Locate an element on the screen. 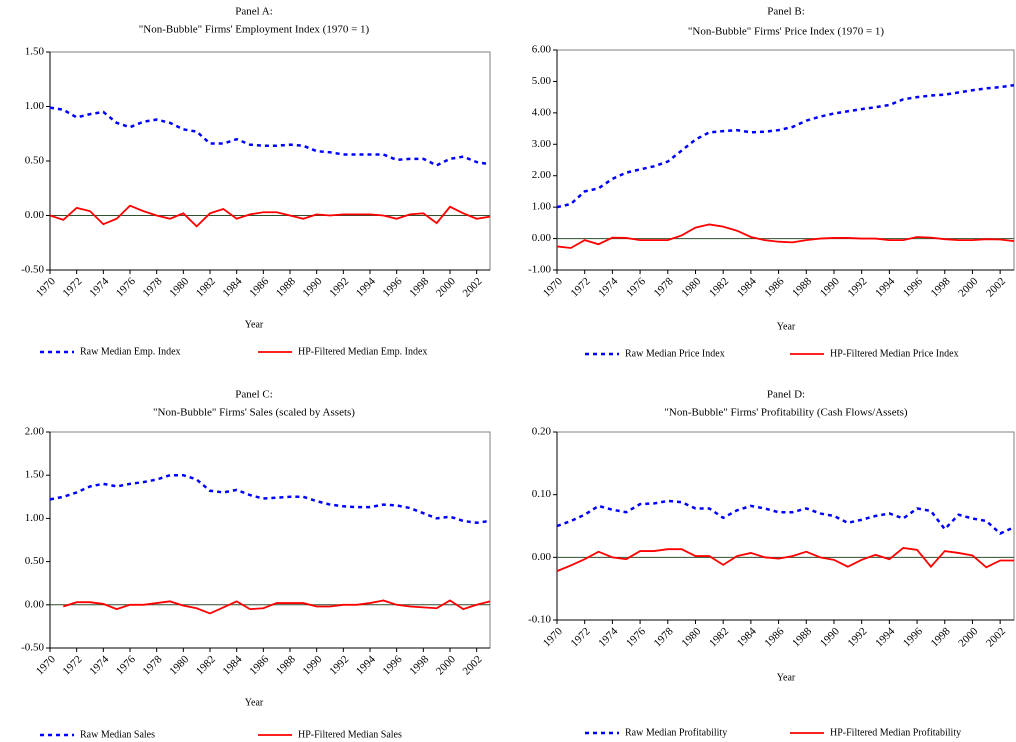 The height and width of the screenshot is (742, 1016). y-tick-label: 3.00 is located at coordinates (542, 144).